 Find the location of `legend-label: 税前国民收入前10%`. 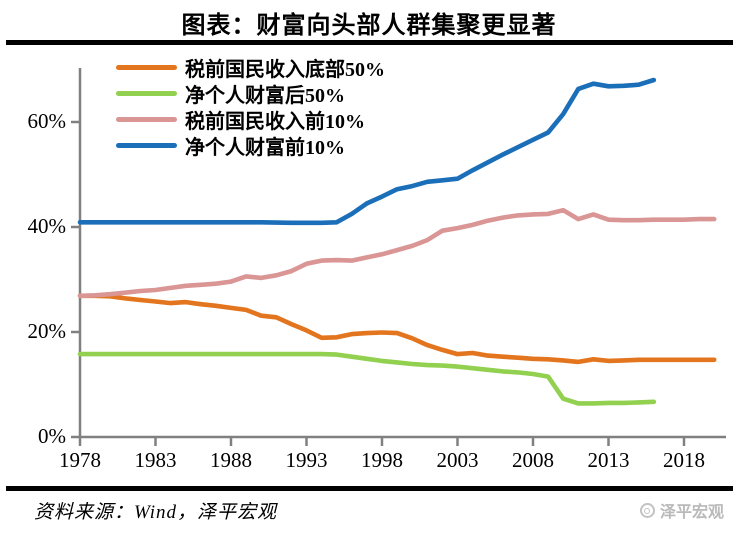

legend-label: 税前国民收入前10% is located at coordinates (275, 121).